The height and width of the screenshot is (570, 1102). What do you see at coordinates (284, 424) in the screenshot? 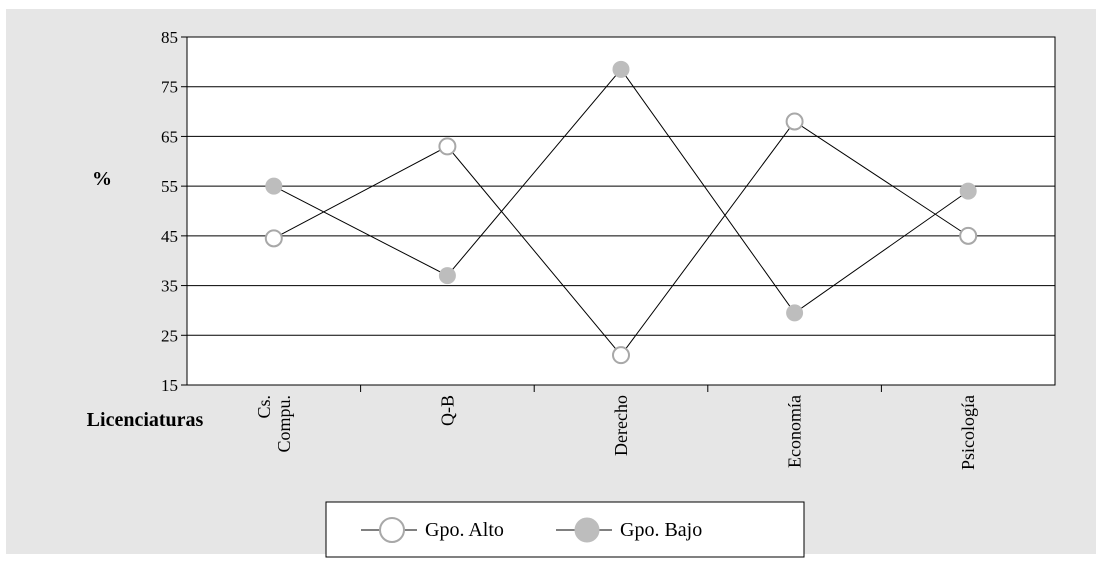
I see `x-tick-label-line: Compu.` at bounding box center [284, 424].